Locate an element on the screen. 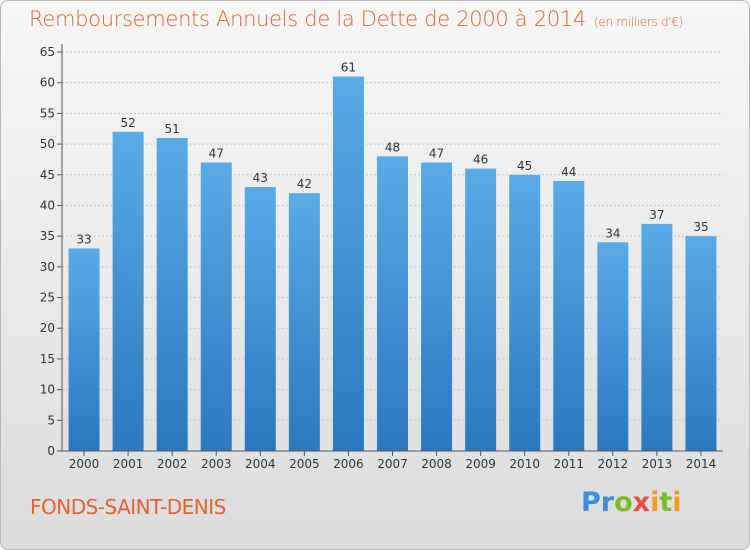 The image size is (750, 550). y-tick-label: 30 is located at coordinates (47, 267).